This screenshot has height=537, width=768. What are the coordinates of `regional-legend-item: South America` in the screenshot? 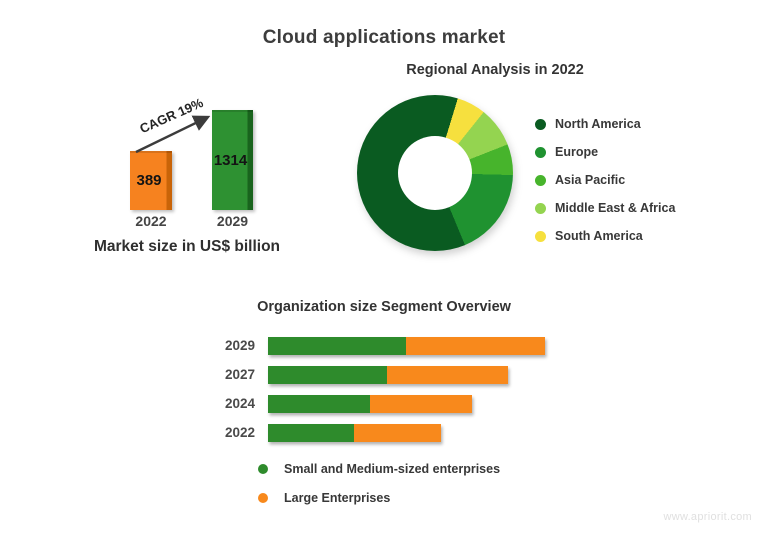 It's located at (605, 236).